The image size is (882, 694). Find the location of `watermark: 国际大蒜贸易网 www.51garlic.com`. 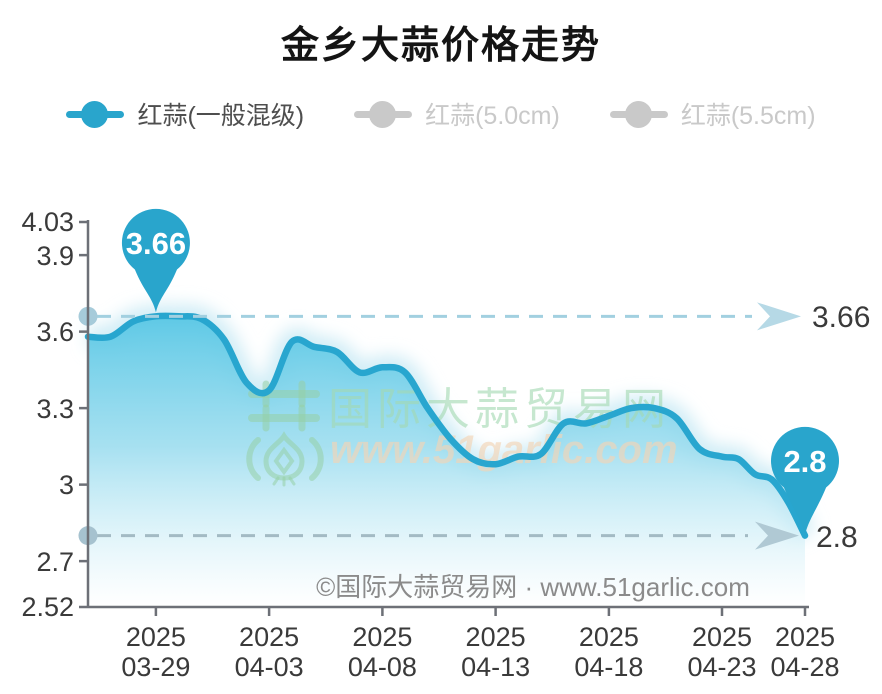

watermark: 国际大蒜贸易网 www.51garlic.com is located at coordinates (462, 433).